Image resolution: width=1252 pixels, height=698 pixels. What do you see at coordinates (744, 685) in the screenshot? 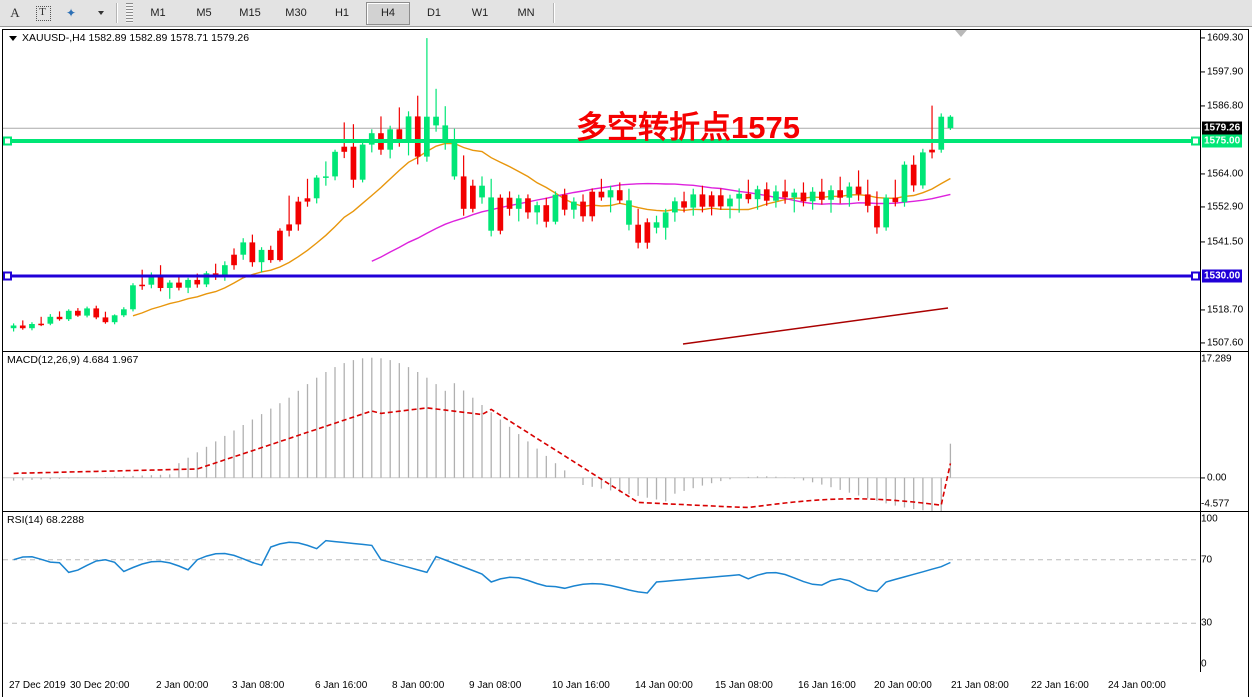
I see `time-axis-label: 15 Jan 08:00` at bounding box center [744, 685].